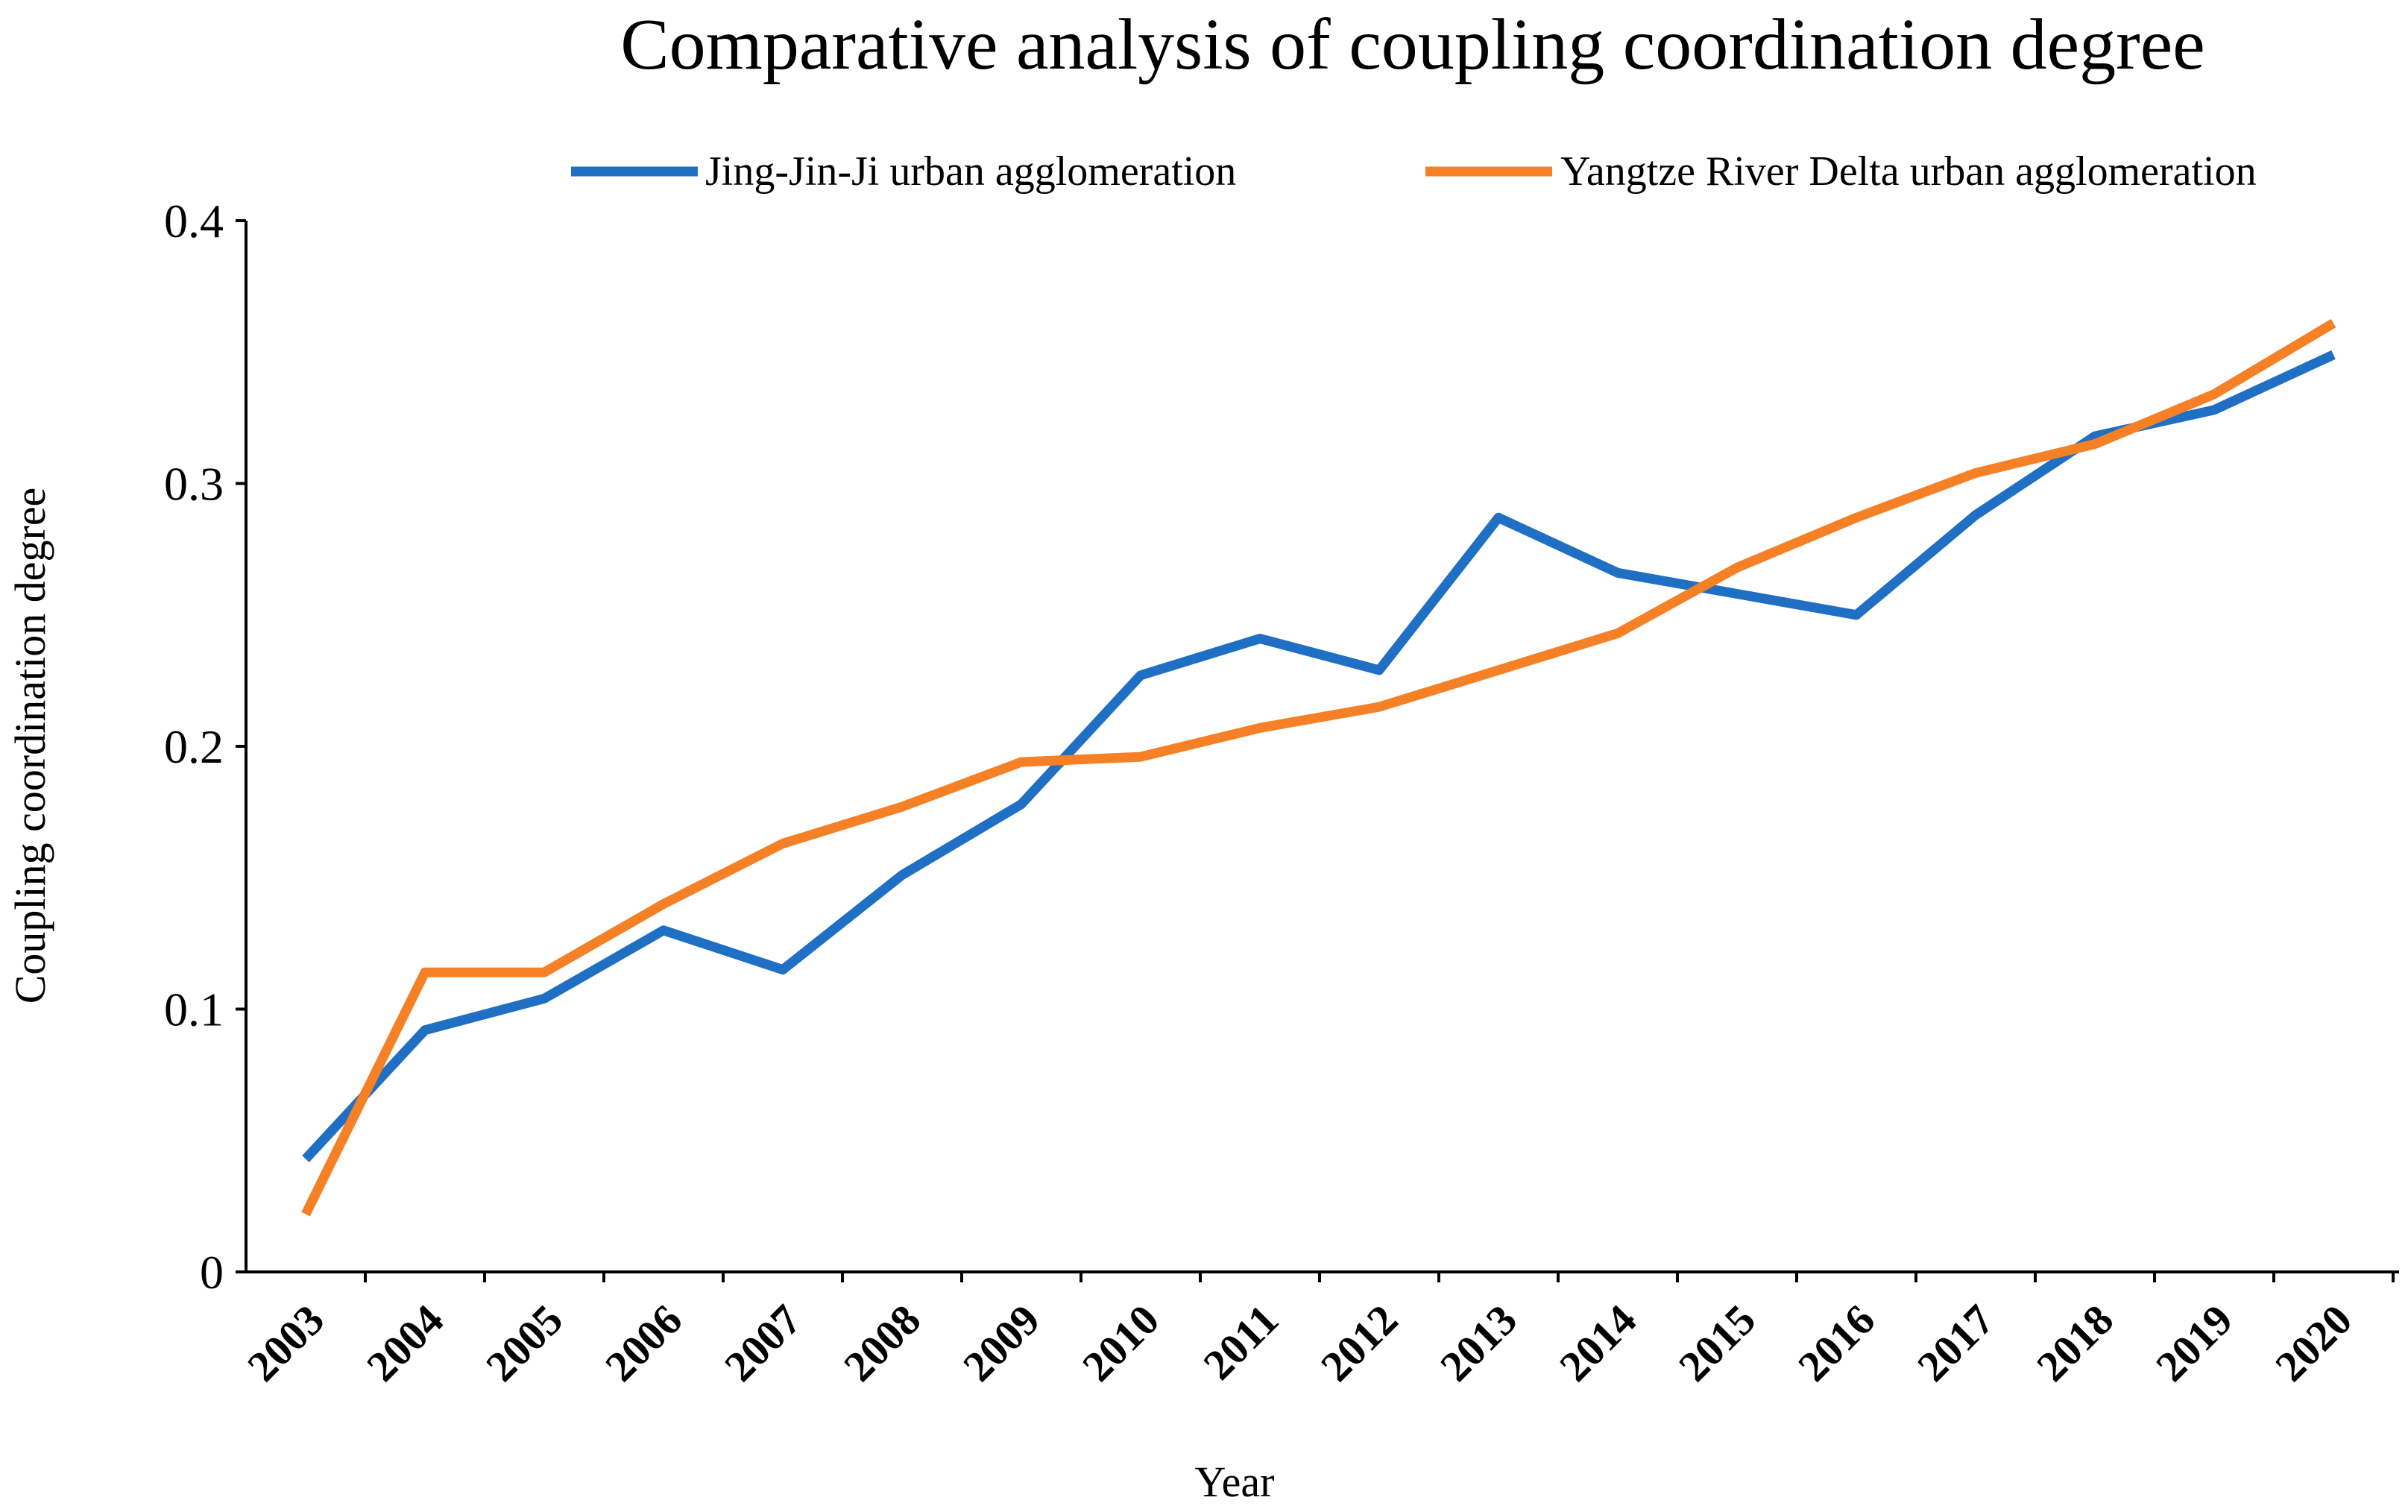  What do you see at coordinates (1478, 1342) in the screenshot?
I see `x-tick-label: 2013` at bounding box center [1478, 1342].